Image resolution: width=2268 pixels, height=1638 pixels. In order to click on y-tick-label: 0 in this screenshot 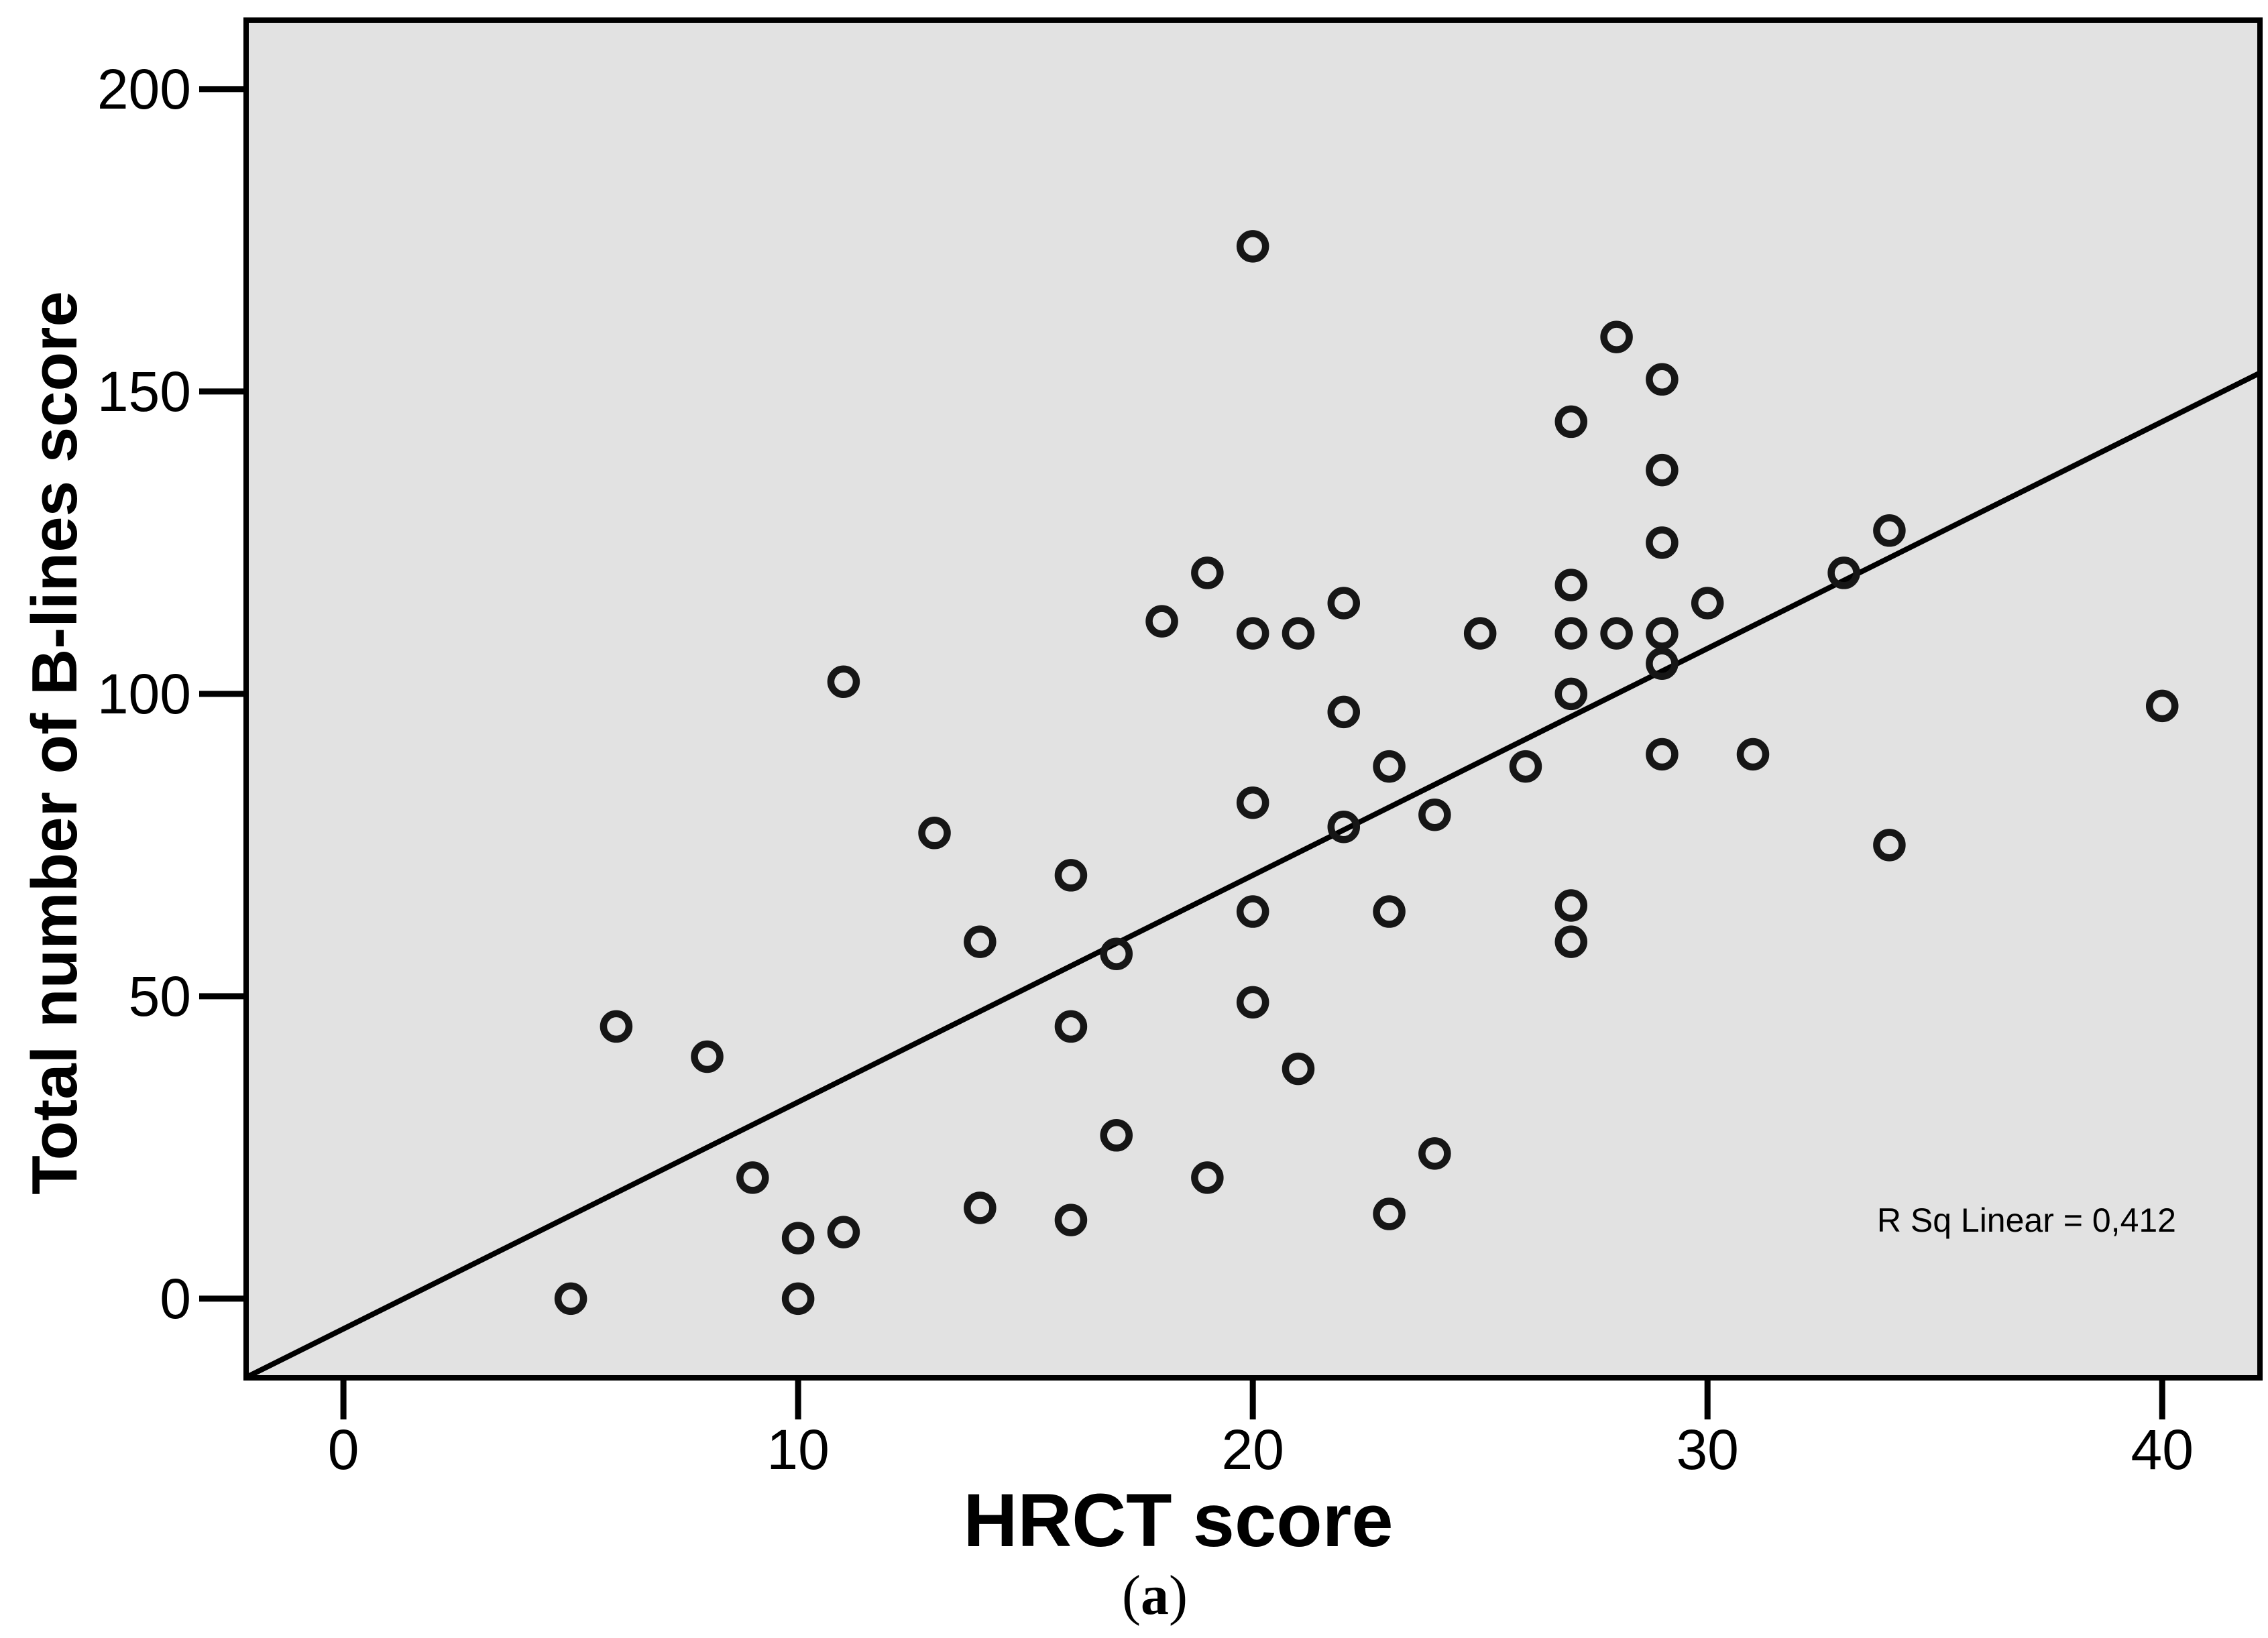, I will do `click(175, 1298)`.